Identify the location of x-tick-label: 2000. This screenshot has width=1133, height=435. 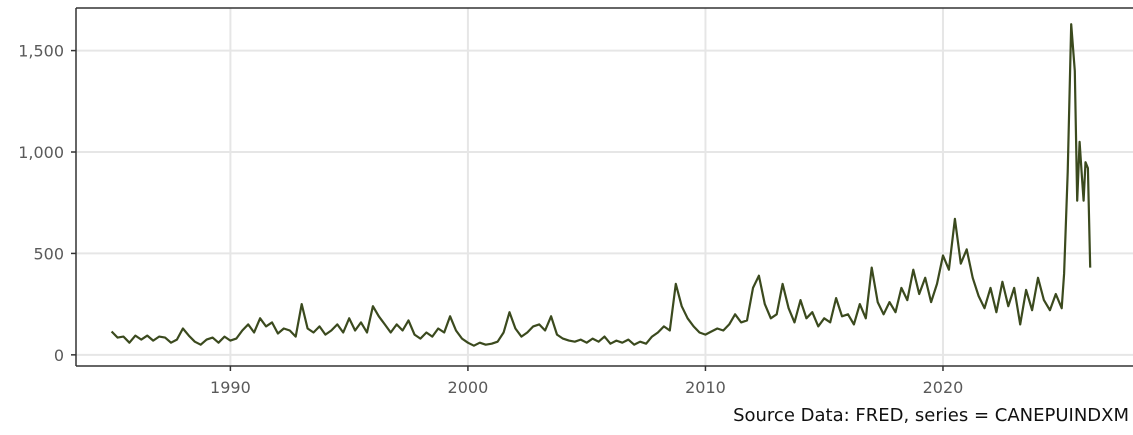
(468, 387).